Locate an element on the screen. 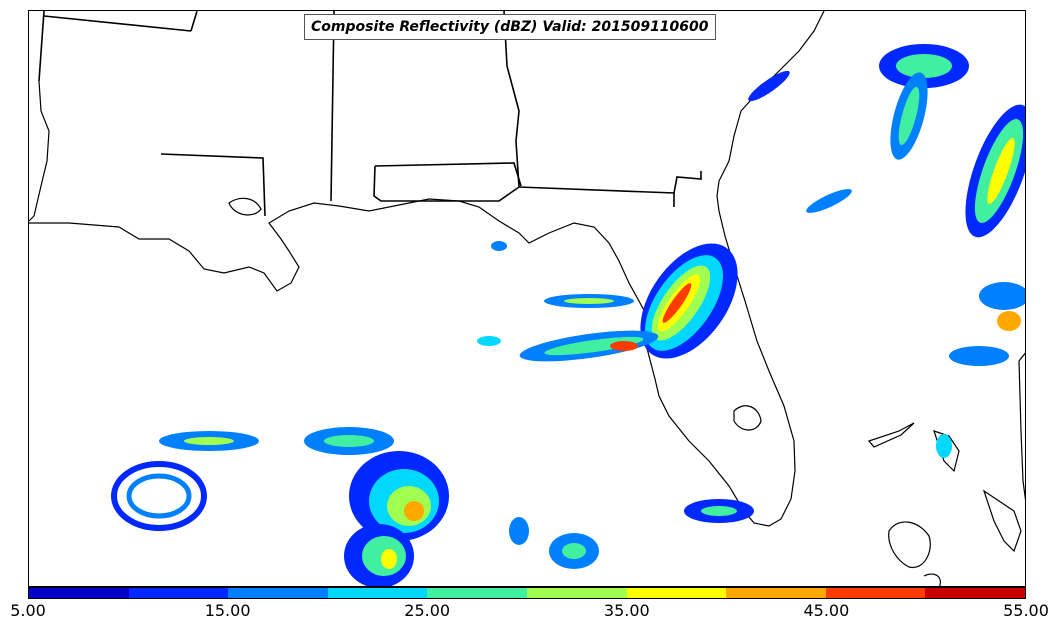 Image resolution: width=1060 pixels, height=633 pixels. colorbar-tick-label: 15.00 is located at coordinates (227, 610).